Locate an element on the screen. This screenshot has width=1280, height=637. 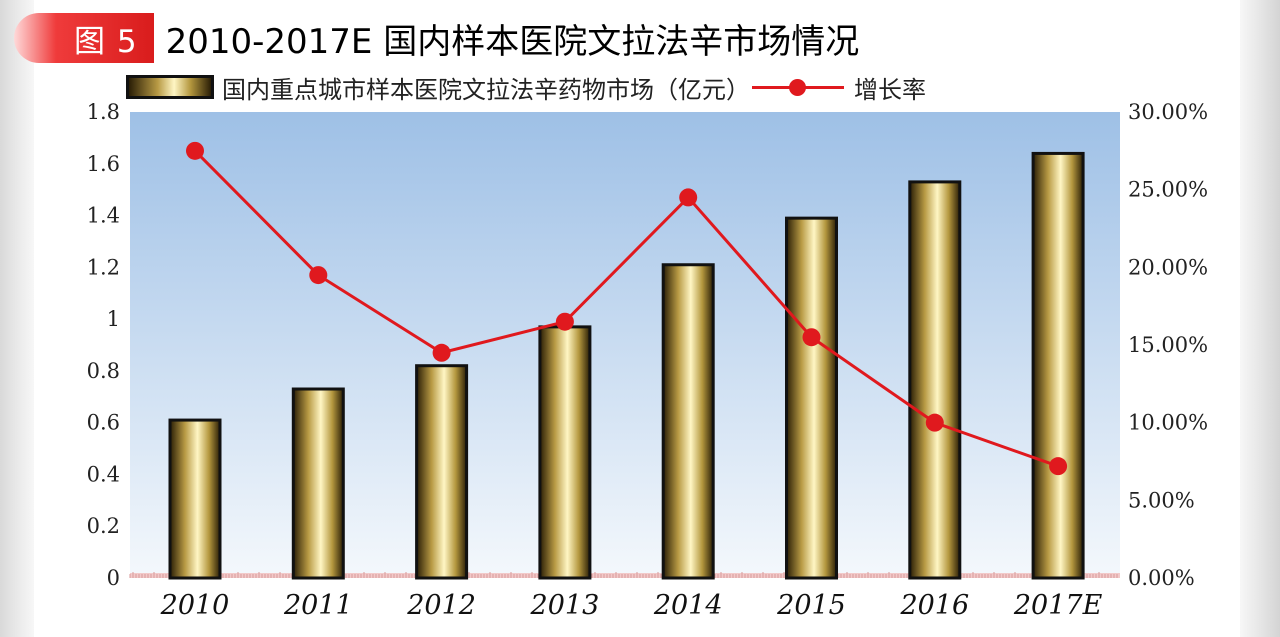
bar-2015 is located at coordinates (811, 398).